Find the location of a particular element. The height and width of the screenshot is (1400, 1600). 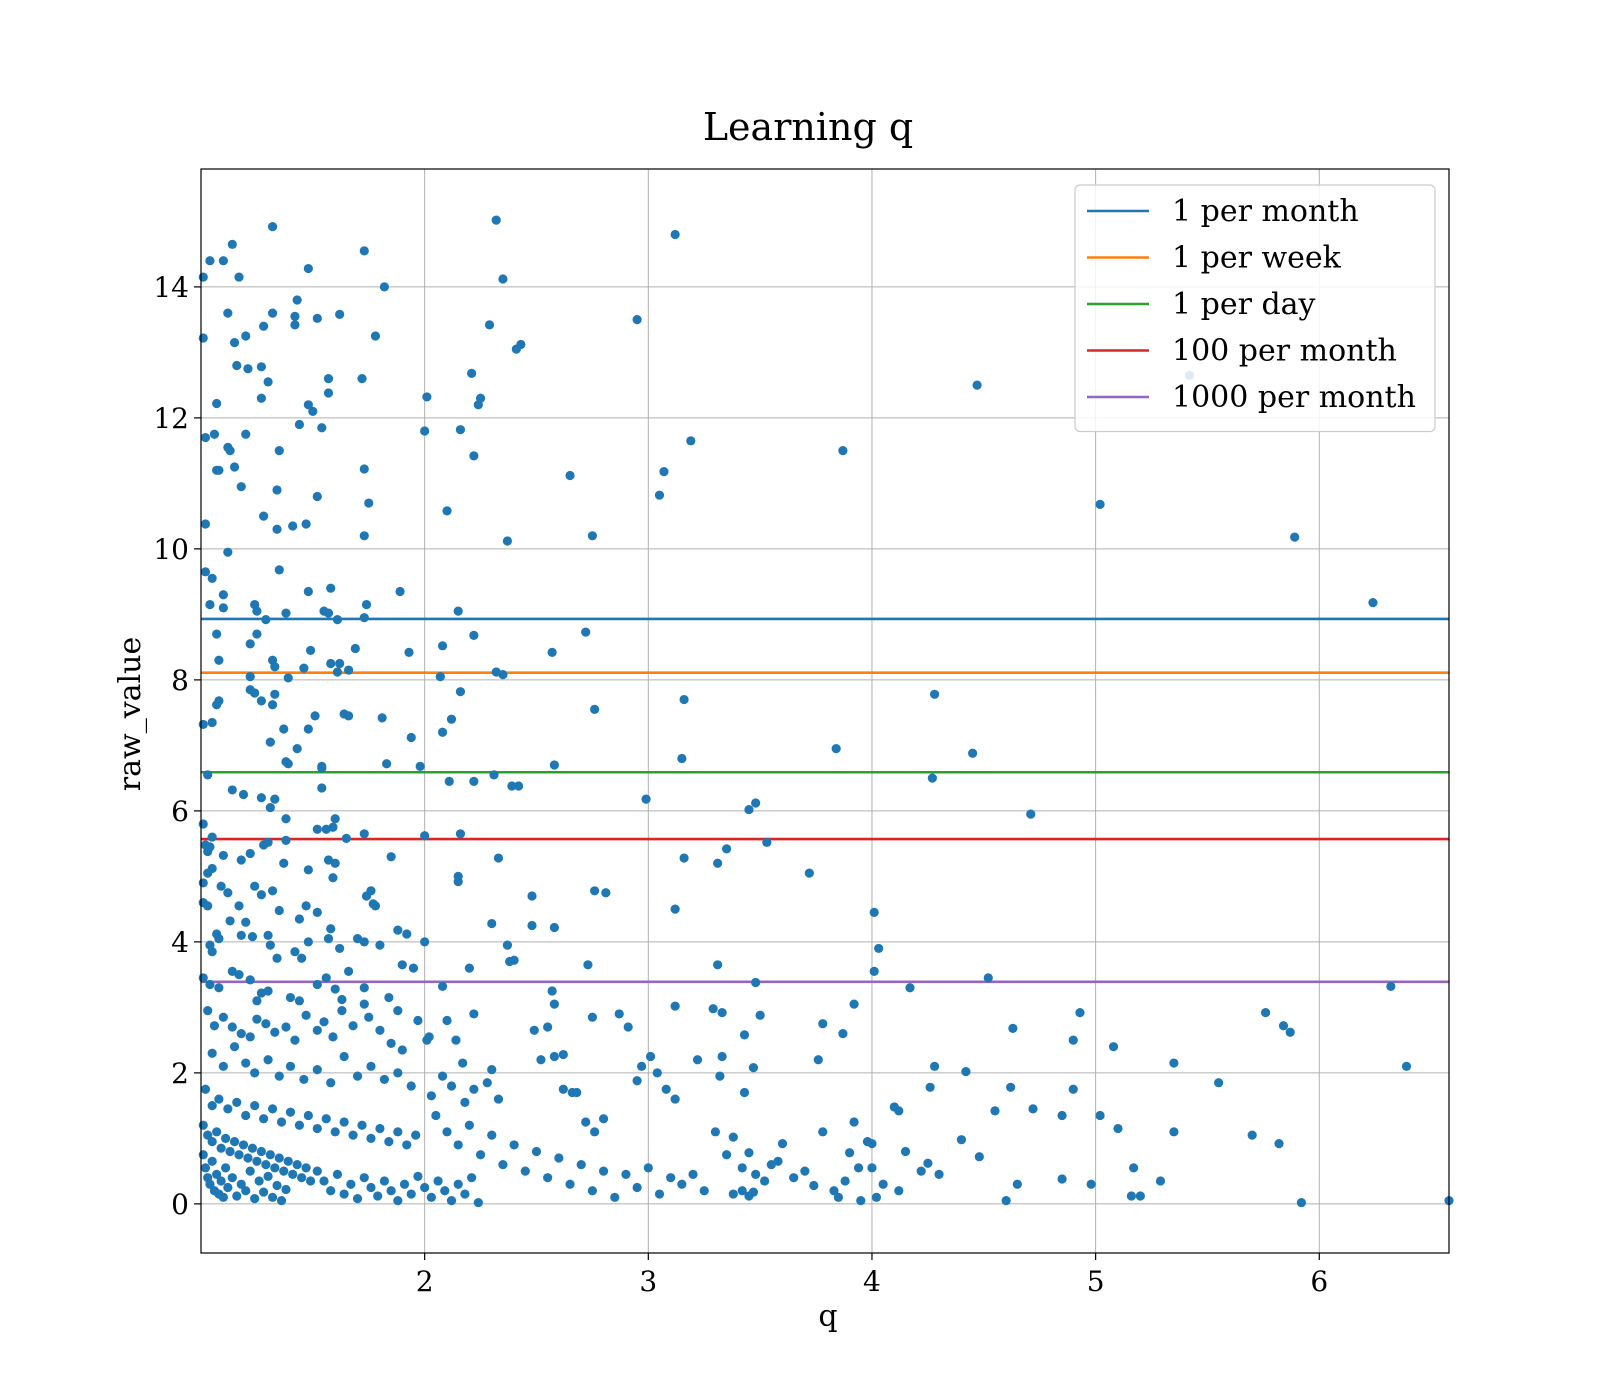

y-axis-label: raw_value is located at coordinates (130, 714).